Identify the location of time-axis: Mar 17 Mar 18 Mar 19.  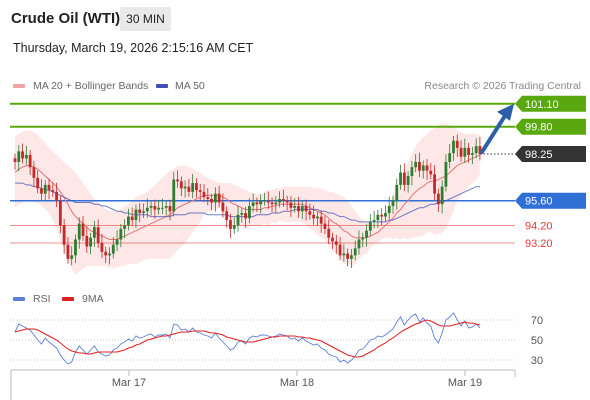
(263, 384).